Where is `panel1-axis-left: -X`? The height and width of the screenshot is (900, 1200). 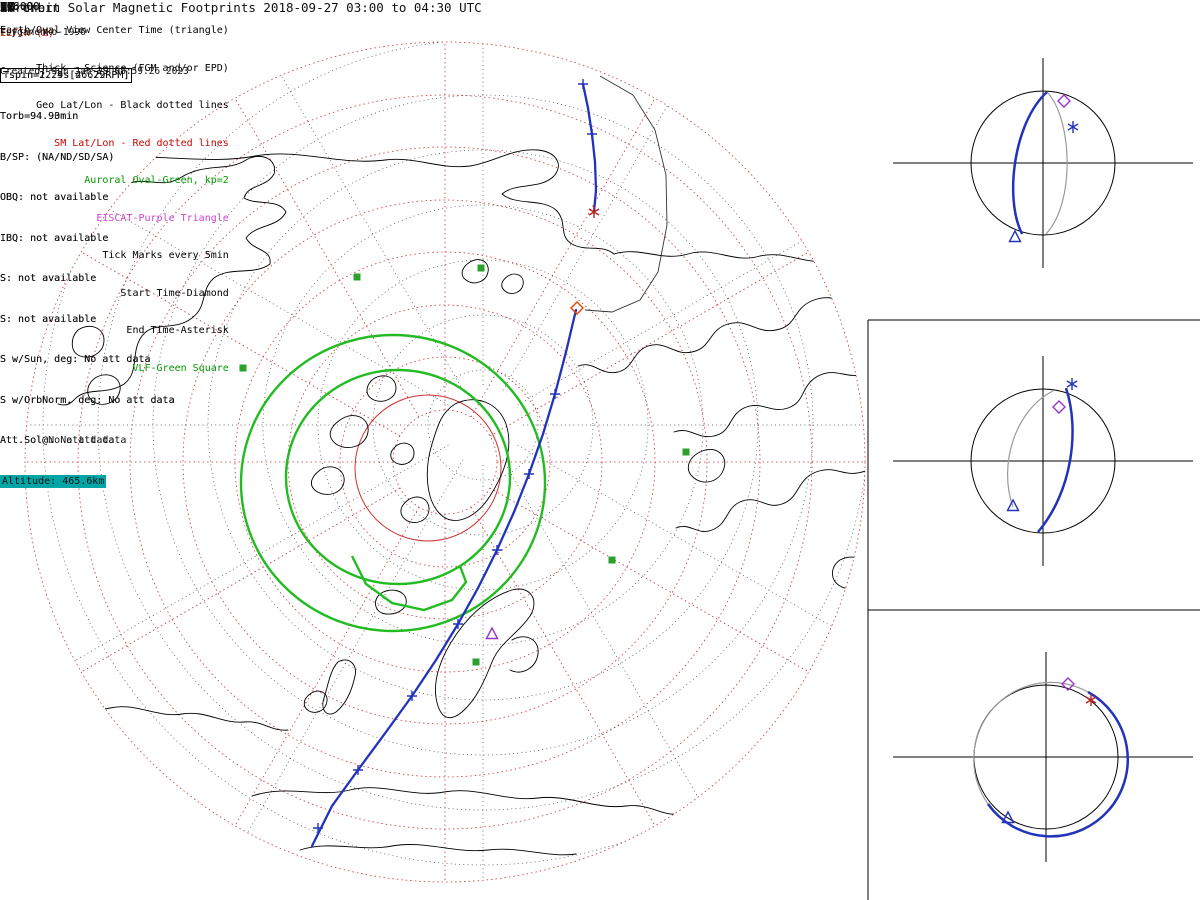 panel1-axis-left: -X is located at coordinates (7, 7).